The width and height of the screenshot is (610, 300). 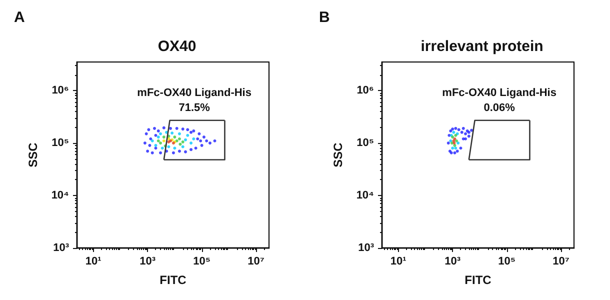 What do you see at coordinates (194, 100) in the screenshot?
I see `annotation: mFc-OX40 Ligand-His 71.5%` at bounding box center [194, 100].